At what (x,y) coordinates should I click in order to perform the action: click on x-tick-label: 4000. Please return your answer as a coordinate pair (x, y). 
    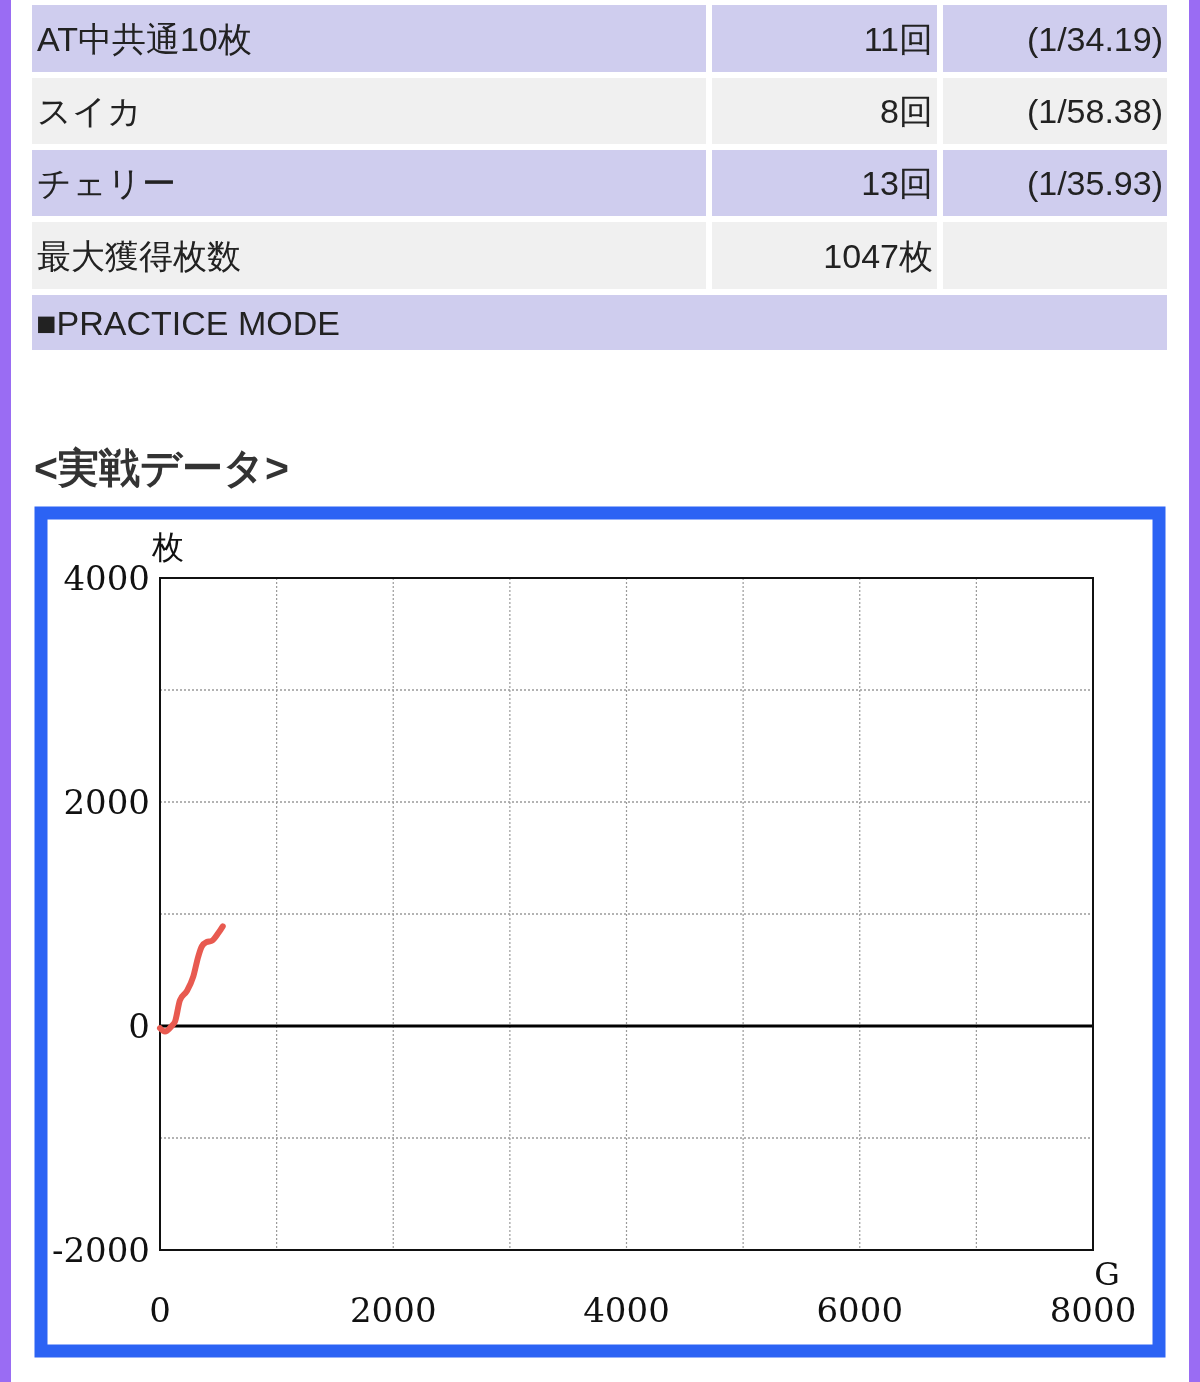
    Looking at the image, I should click on (626, 1310).